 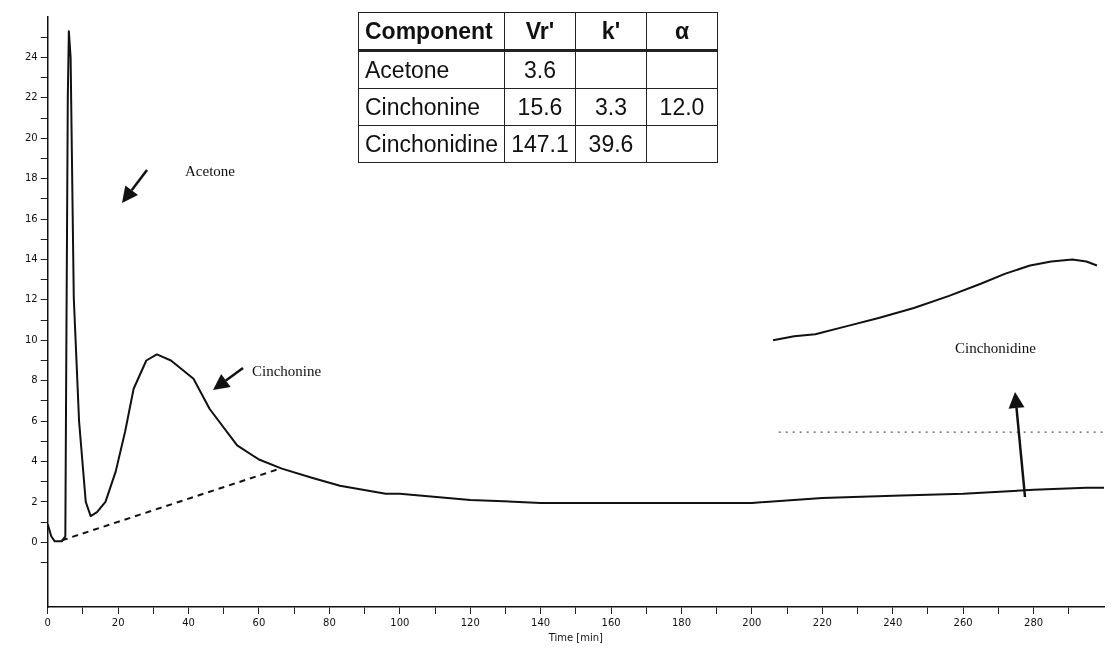 I want to click on y-tick-label: 24, so click(x=31, y=56).